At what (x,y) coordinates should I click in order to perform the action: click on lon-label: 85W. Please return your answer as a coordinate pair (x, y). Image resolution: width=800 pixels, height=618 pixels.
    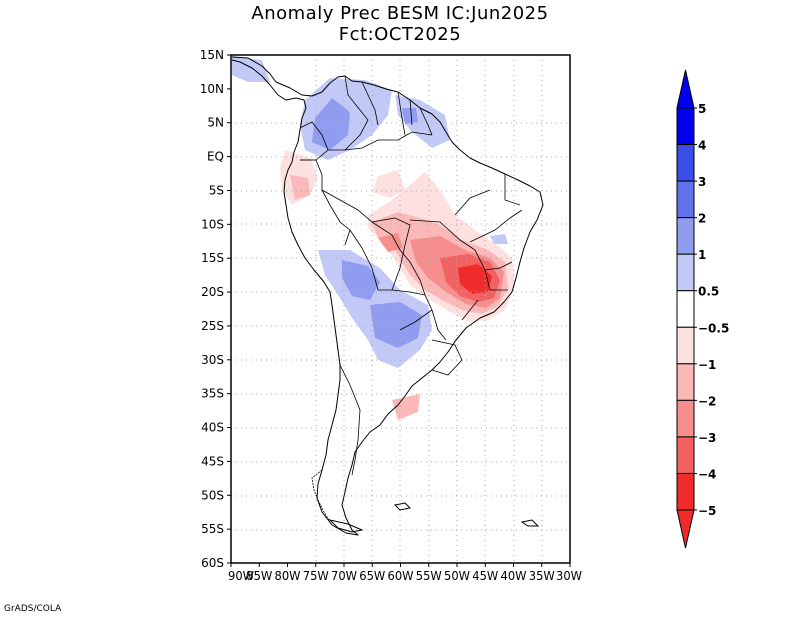
    Looking at the image, I should click on (259, 576).